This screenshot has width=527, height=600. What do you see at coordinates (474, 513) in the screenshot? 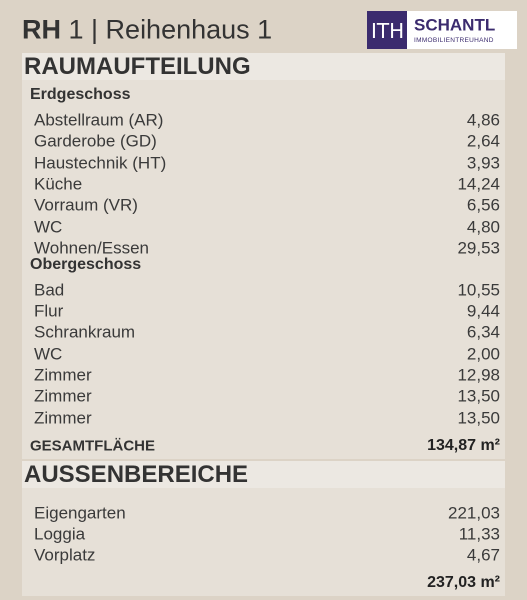
I see `room-area: 221,03` at bounding box center [474, 513].